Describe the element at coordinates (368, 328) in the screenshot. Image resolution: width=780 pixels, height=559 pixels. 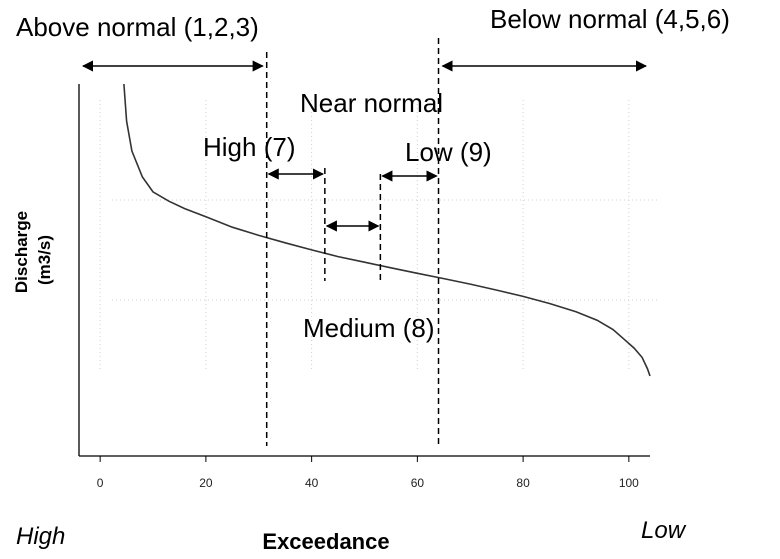
I see `medium-category-label: Medium (8)` at that location.